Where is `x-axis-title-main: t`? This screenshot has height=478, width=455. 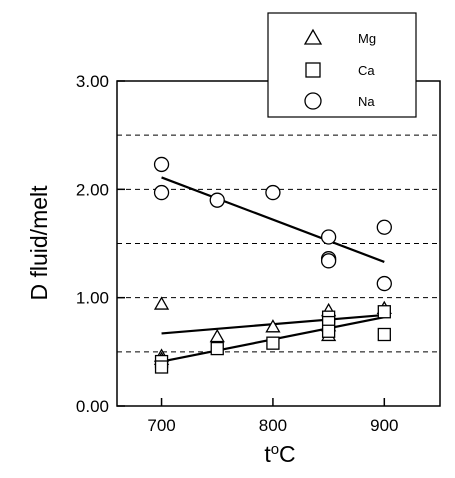
x-axis-title-main: t is located at coordinates (267, 454).